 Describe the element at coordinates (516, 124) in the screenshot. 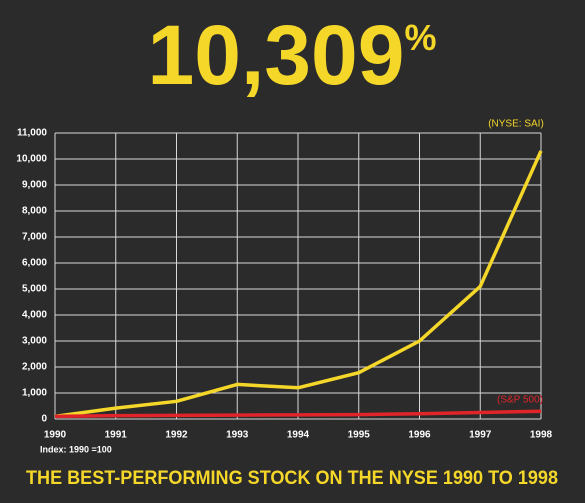

I see `series-label: (NYSE: SAI)` at that location.